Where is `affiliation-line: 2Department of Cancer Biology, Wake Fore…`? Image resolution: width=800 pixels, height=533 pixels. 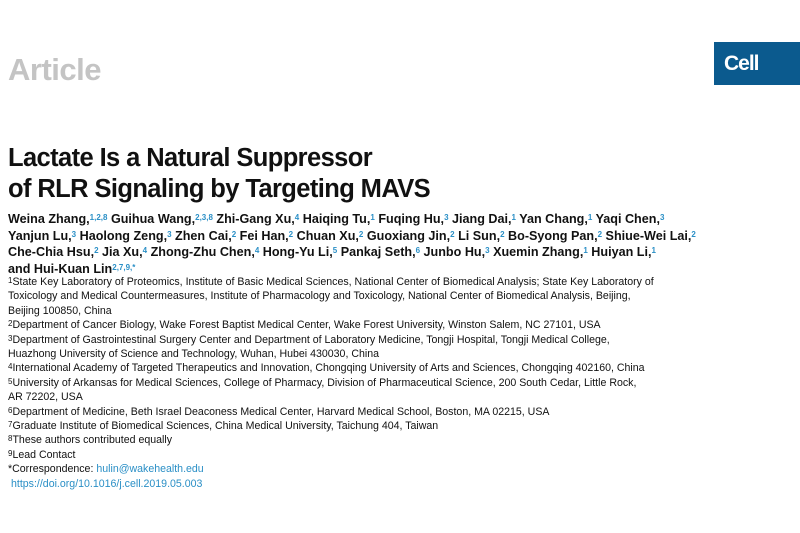 affiliation-line: 2Department of Cancer Biology, Wake Fore… is located at coordinates (331, 325).